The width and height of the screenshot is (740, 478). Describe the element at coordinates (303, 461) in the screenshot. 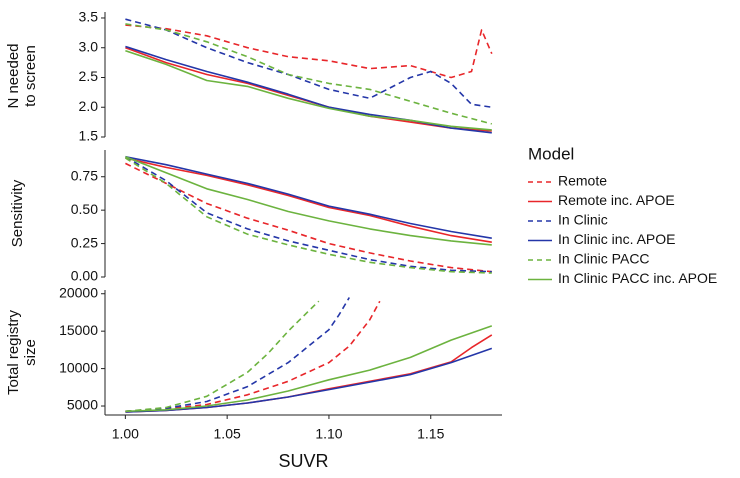

I see `x-axis-title: SUVR` at that location.